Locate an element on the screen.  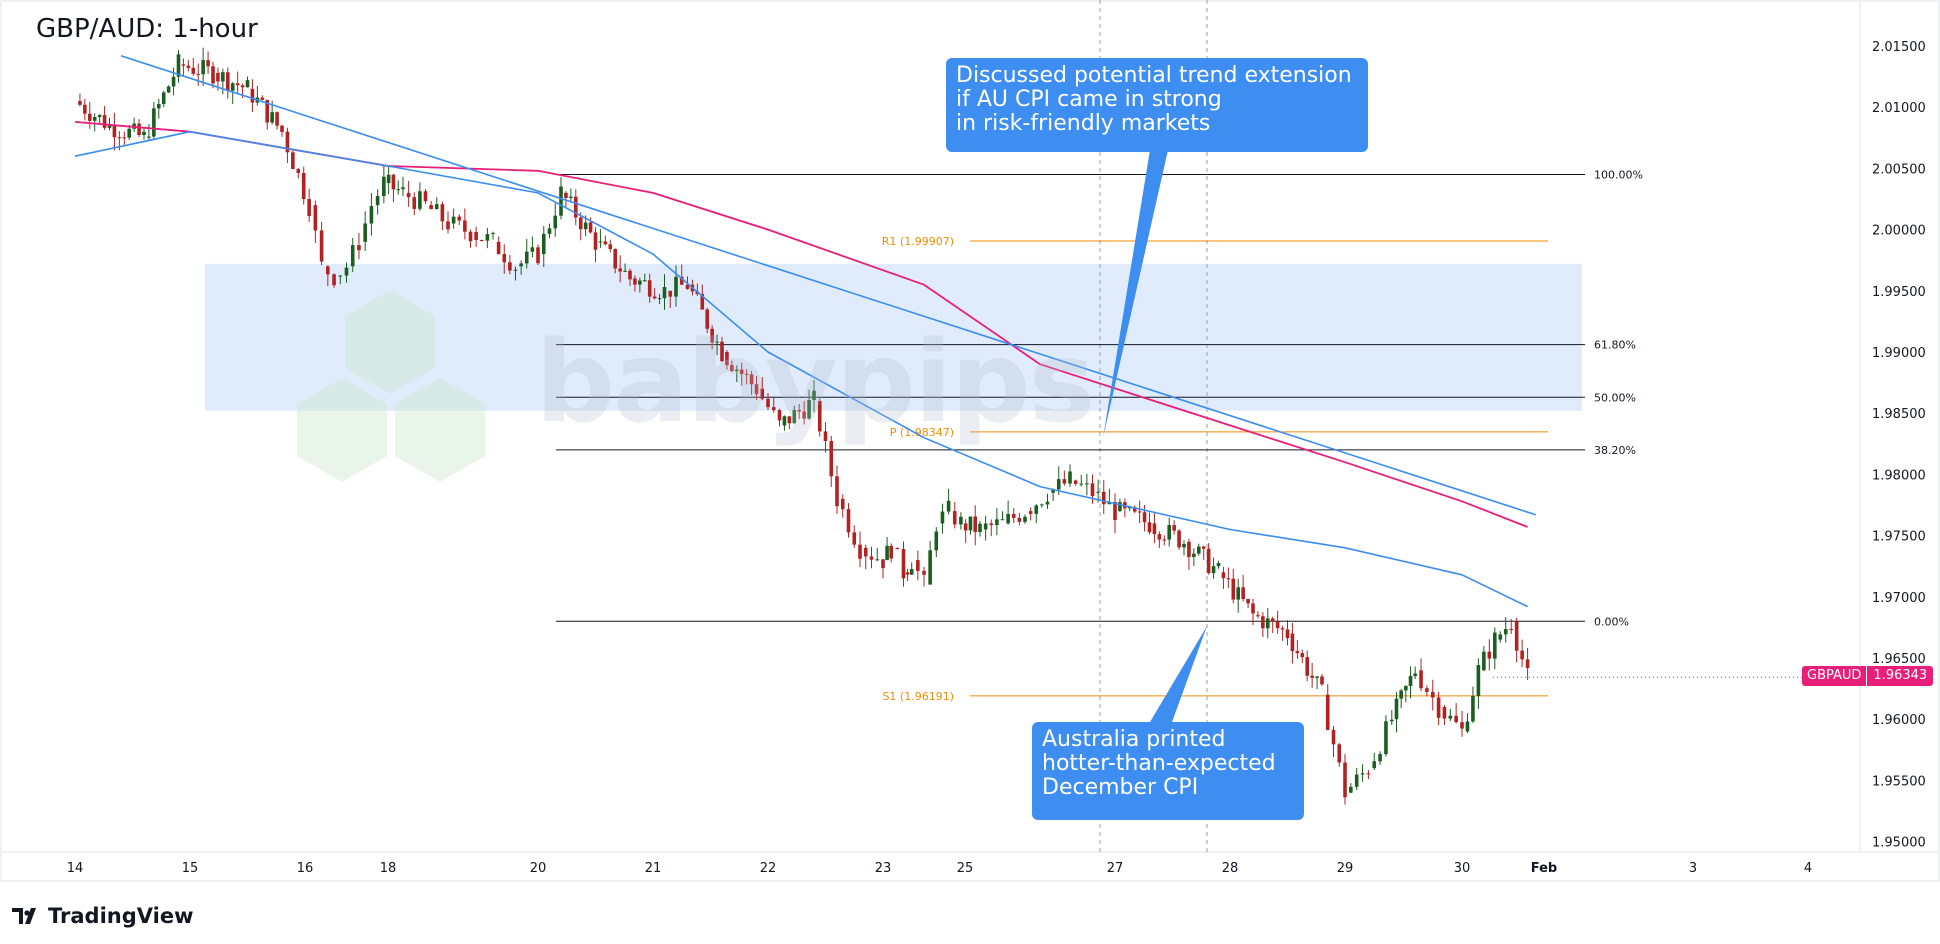
y-tick-label: 1.95500 is located at coordinates (1899, 781).